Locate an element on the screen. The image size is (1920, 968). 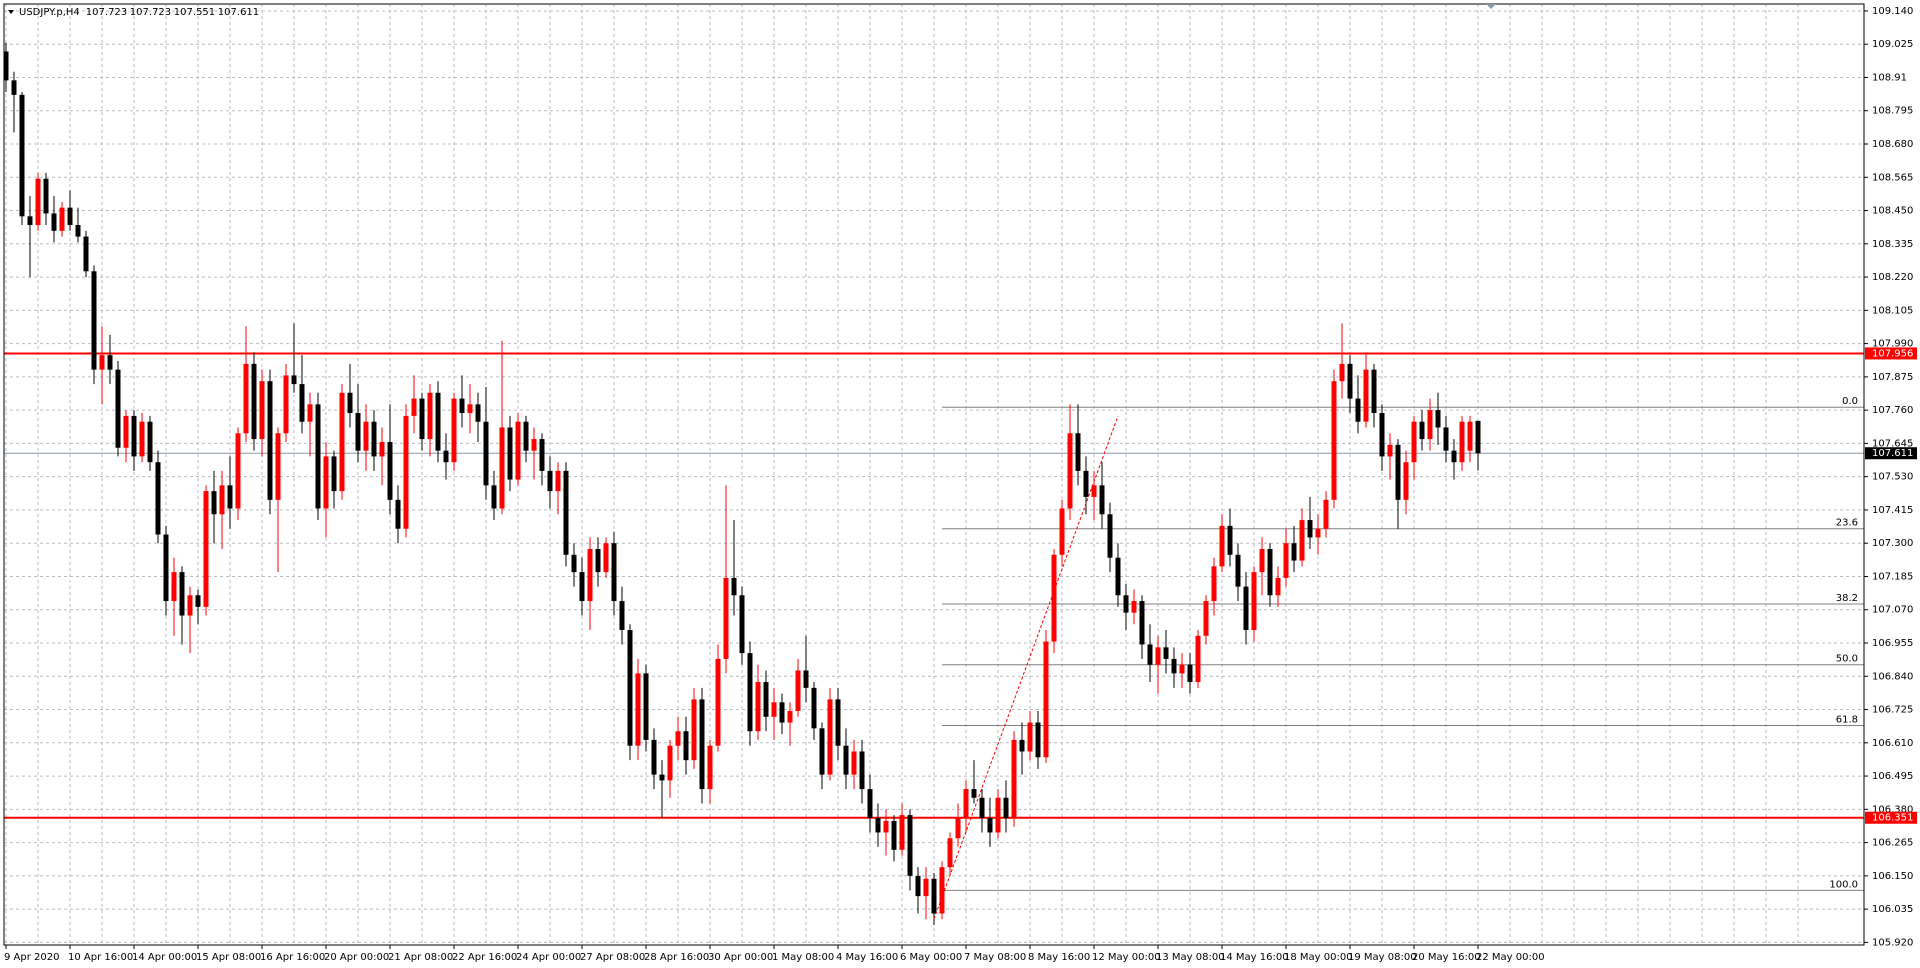
y-tick-label: 106.035 is located at coordinates (1892, 909).